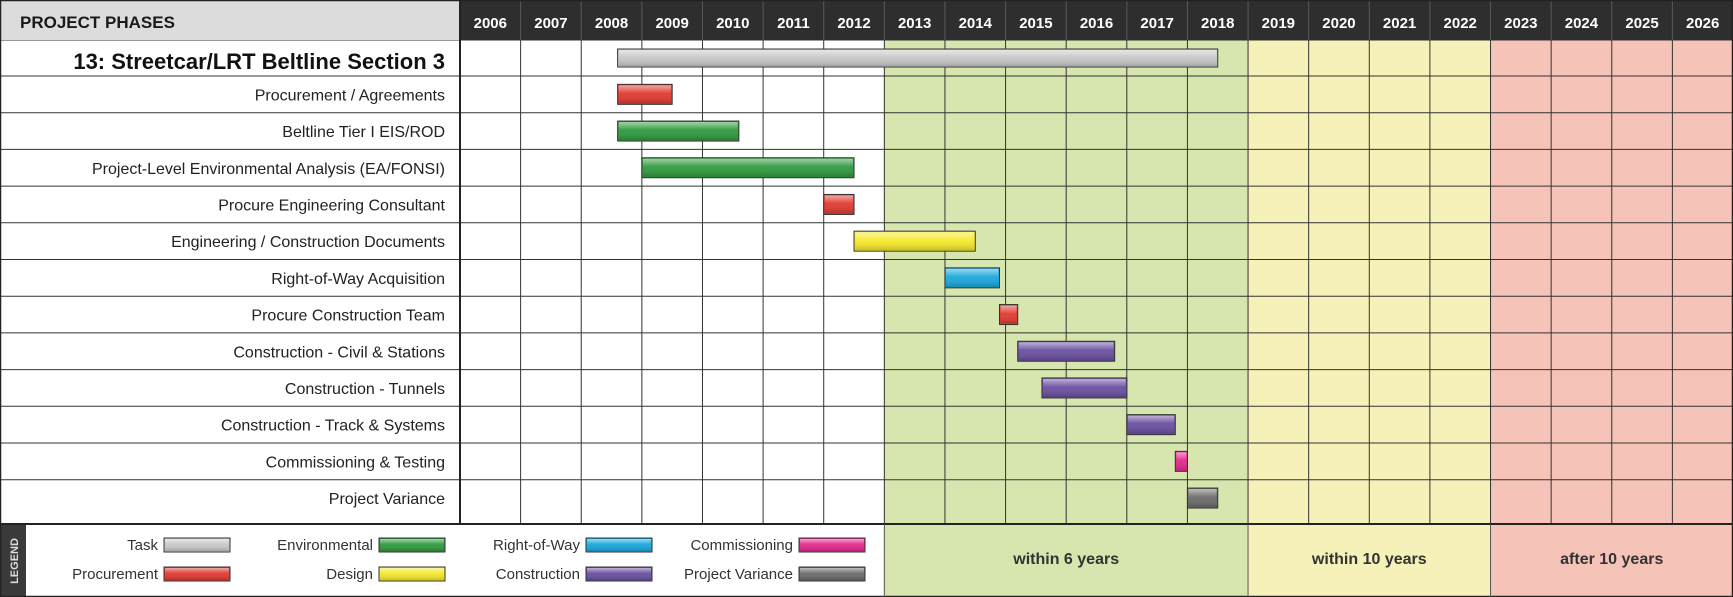 The width and height of the screenshot is (1733, 597). What do you see at coordinates (142, 545) in the screenshot?
I see `legend-label-task: Task` at bounding box center [142, 545].